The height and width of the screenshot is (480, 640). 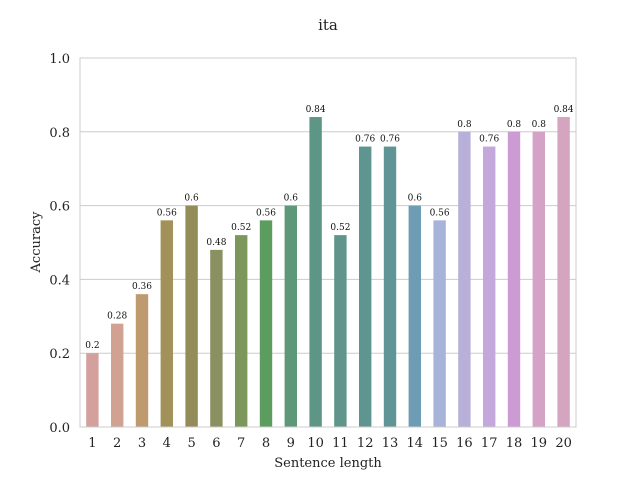 What do you see at coordinates (439, 443) in the screenshot?
I see `x-tick-label: 15` at bounding box center [439, 443].